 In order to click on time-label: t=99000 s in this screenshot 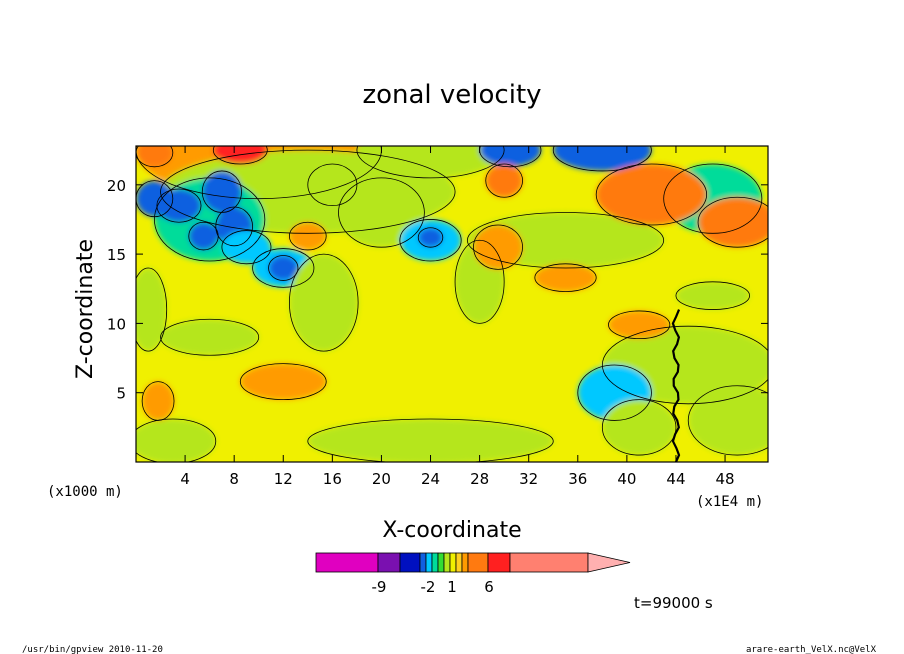, I will do `click(673, 603)`.